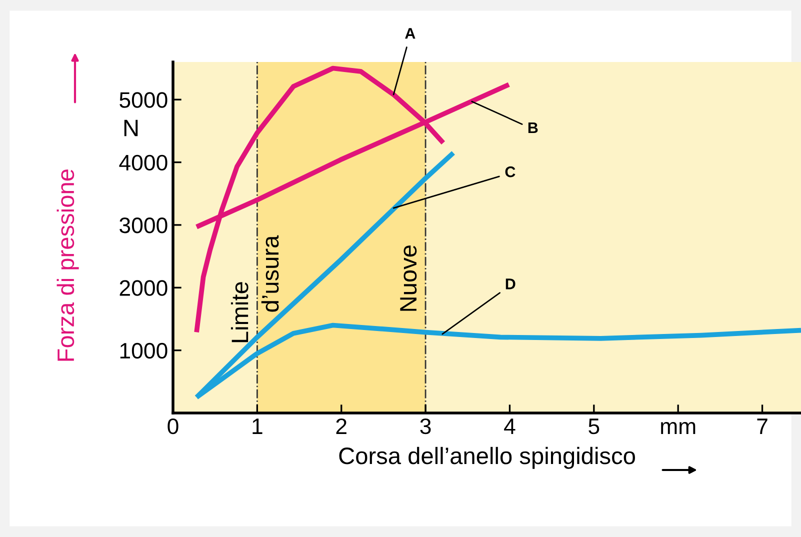 This screenshot has width=801, height=537. What do you see at coordinates (410, 33) in the screenshot?
I see `annotation: A` at bounding box center [410, 33].